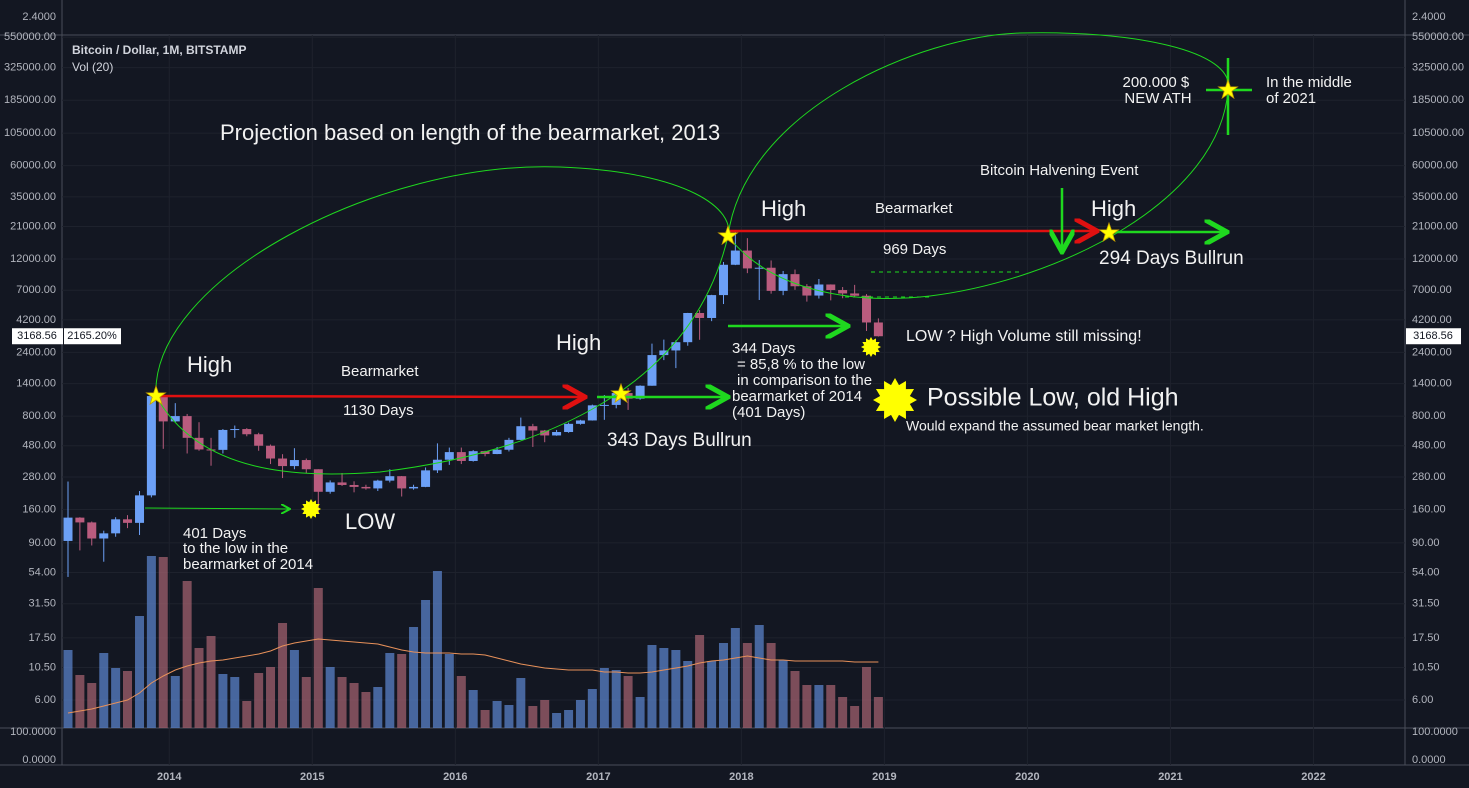 Image resolution: width=1469 pixels, height=788 pixels. What do you see at coordinates (33, 732) in the screenshot?
I see `bottom-pane-tick-label: 100.0000` at bounding box center [33, 732].